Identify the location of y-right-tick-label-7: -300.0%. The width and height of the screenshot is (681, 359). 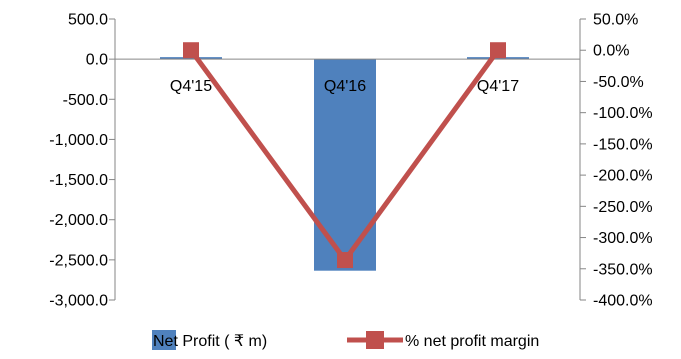
(623, 238).